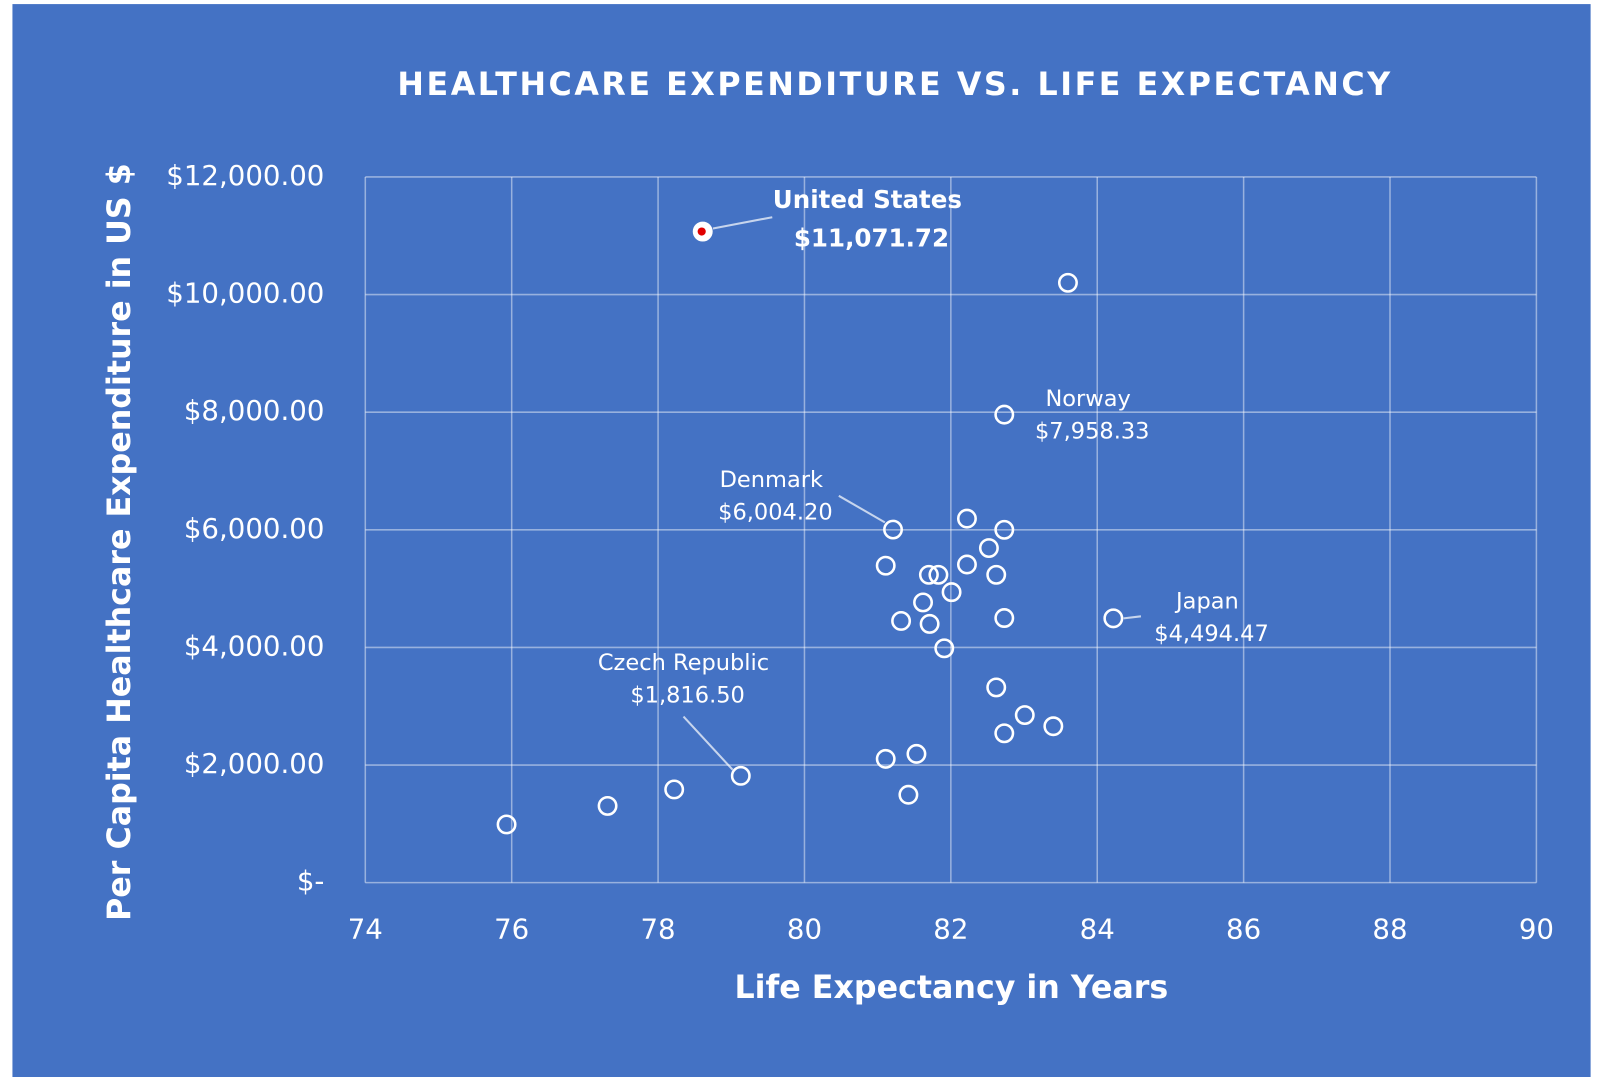 This screenshot has height=1077, width=1601. I want to click on x-tick-label: 80, so click(804, 929).